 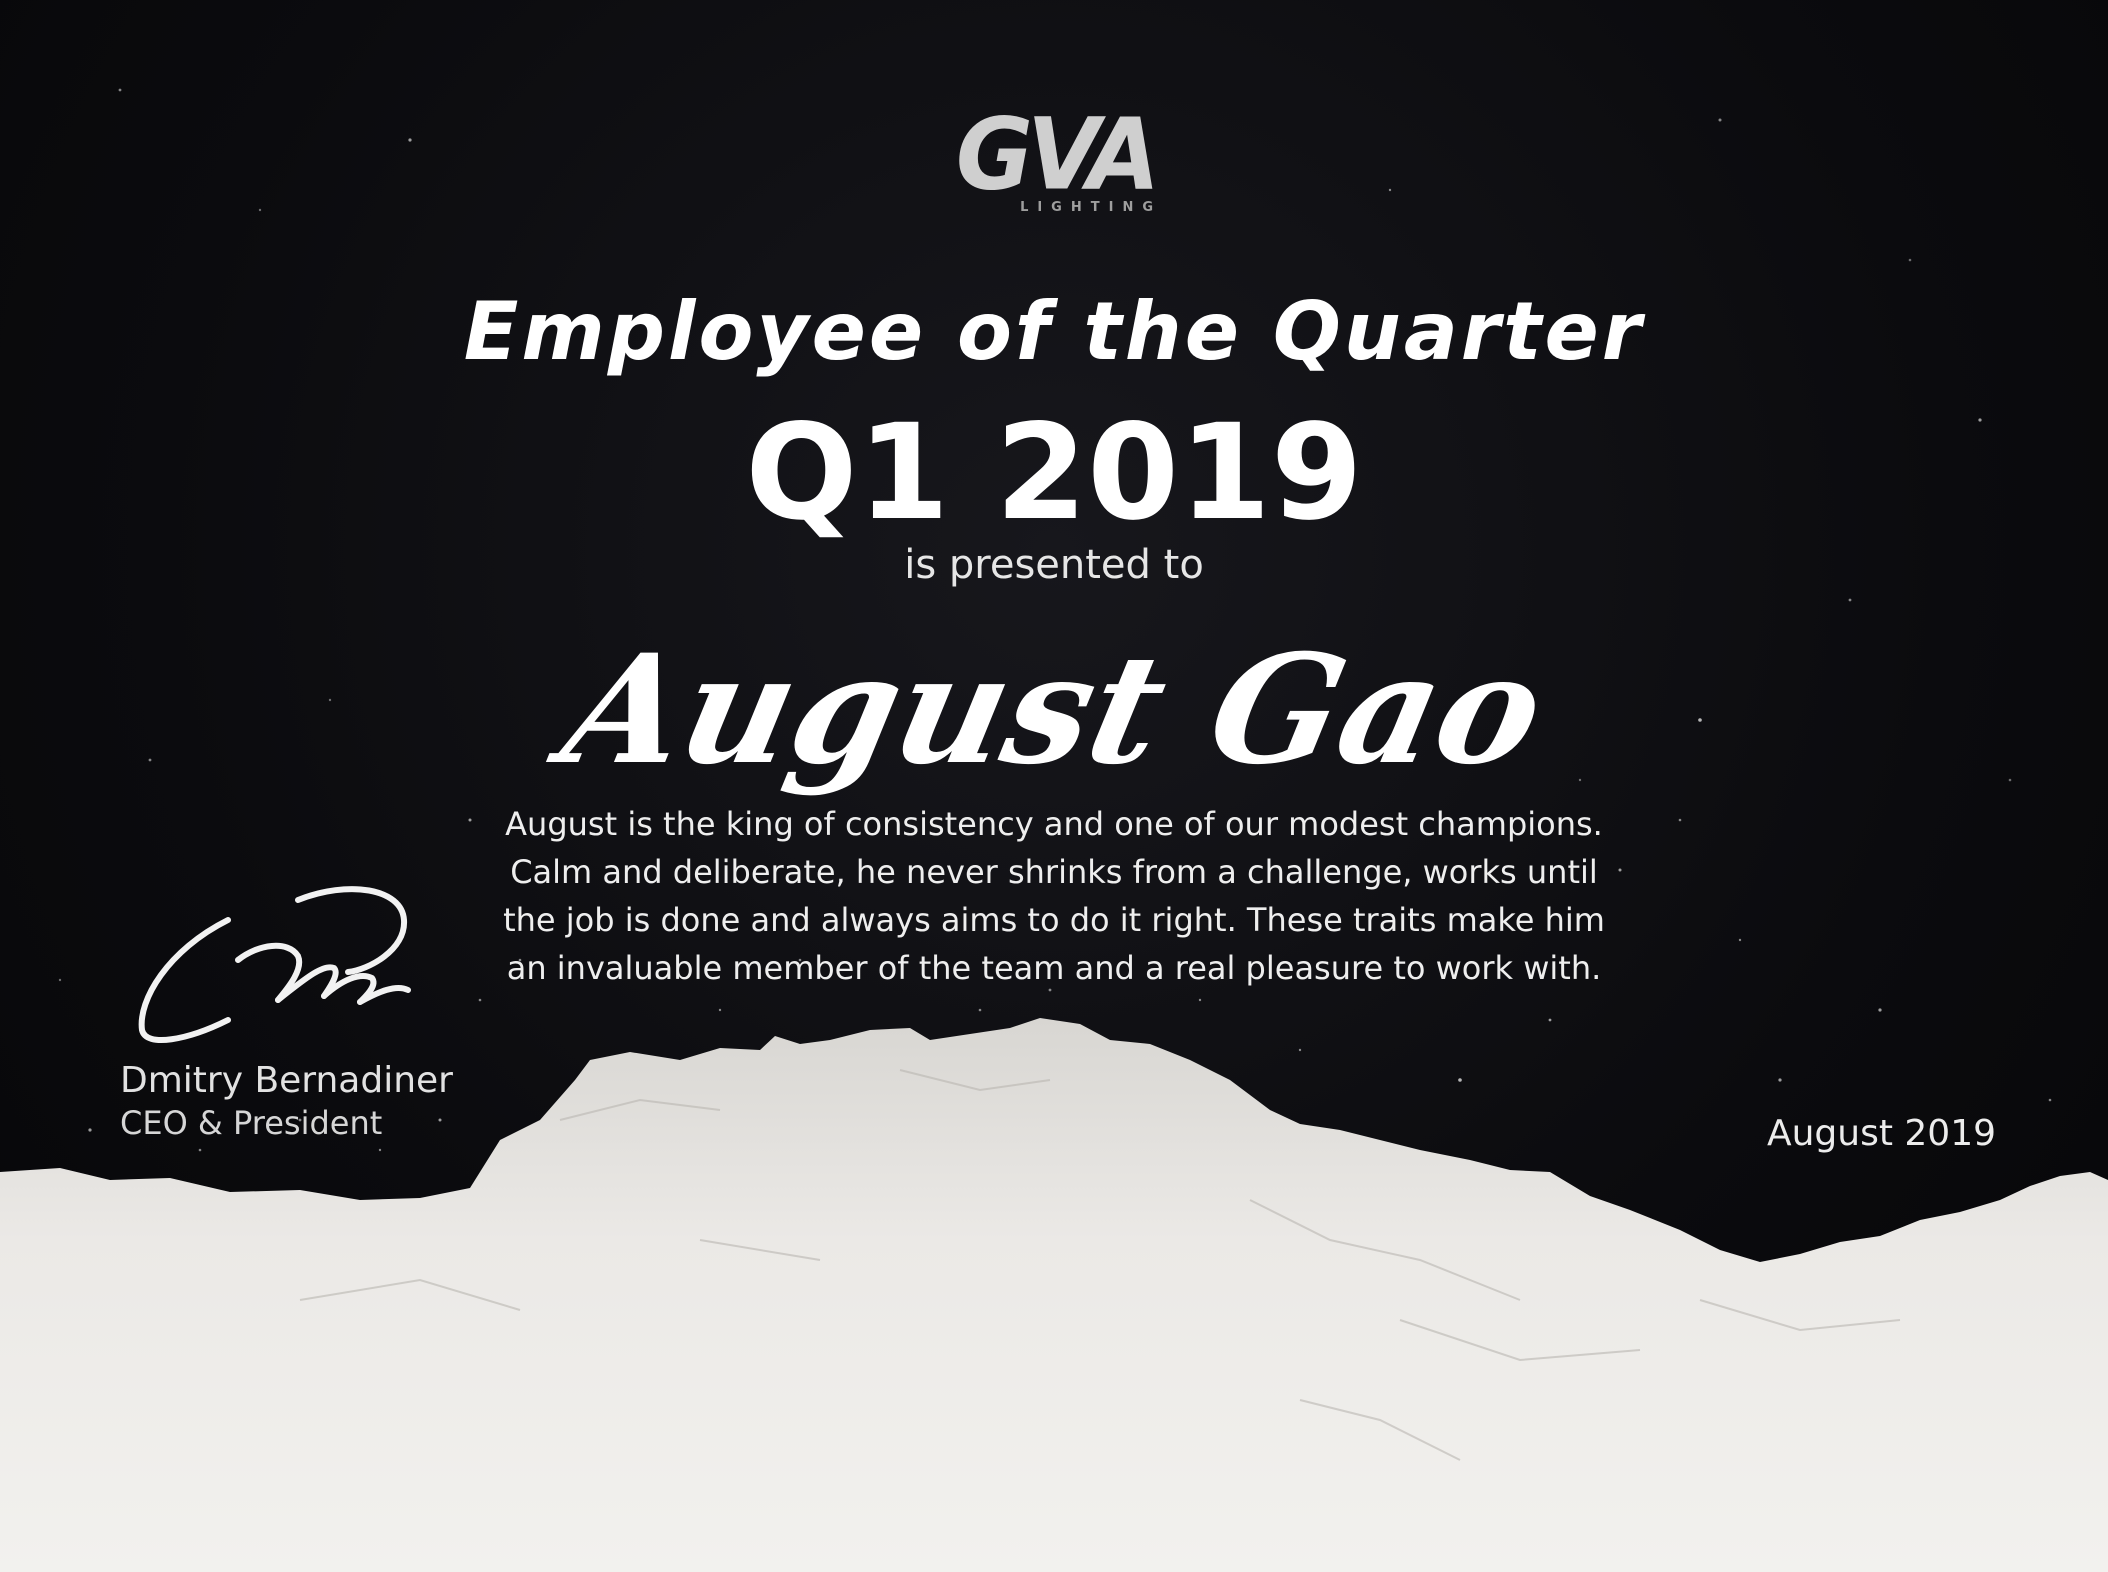 I want to click on company-logo: GVA LIGHTING, so click(x=1055, y=163).